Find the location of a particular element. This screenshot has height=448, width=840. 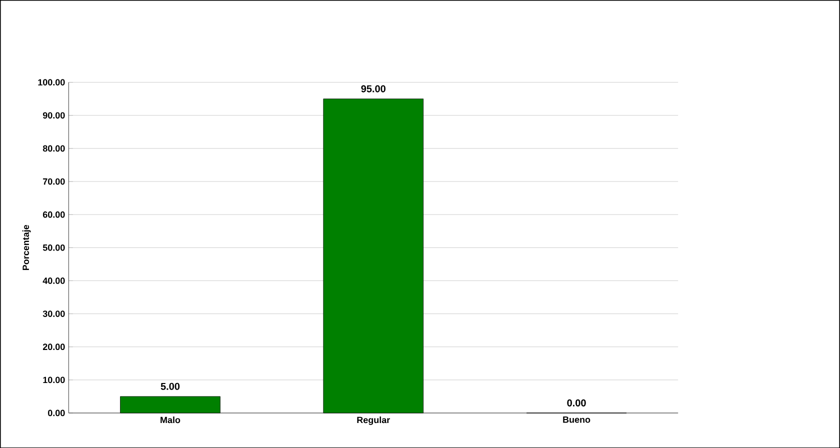

y-tick-label: 100.00 is located at coordinates (51, 82).